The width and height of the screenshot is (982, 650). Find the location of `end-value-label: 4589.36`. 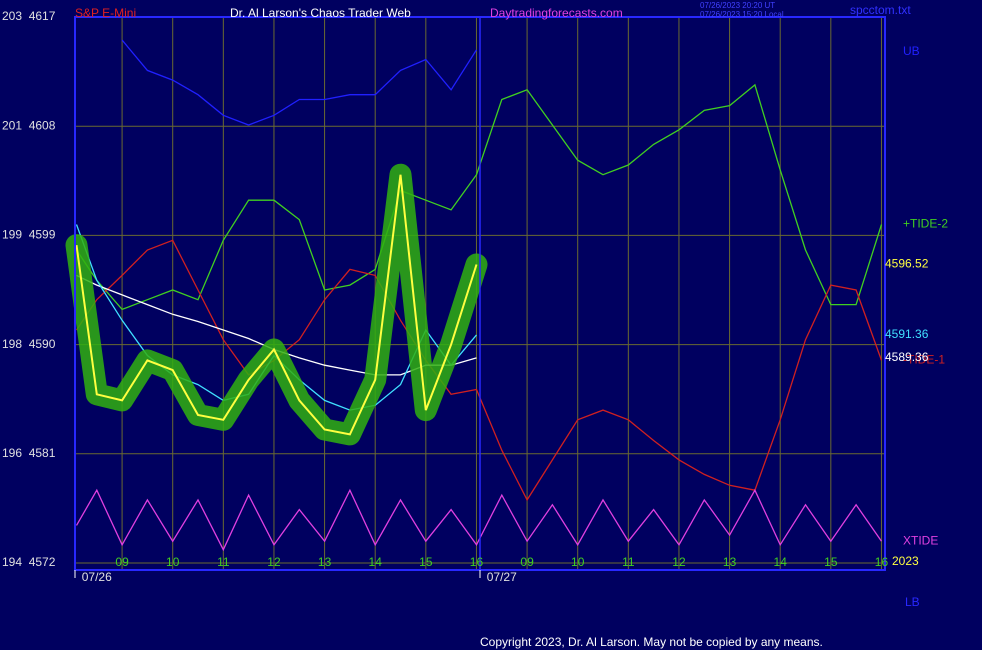

end-value-label: 4589.36 is located at coordinates (907, 357).